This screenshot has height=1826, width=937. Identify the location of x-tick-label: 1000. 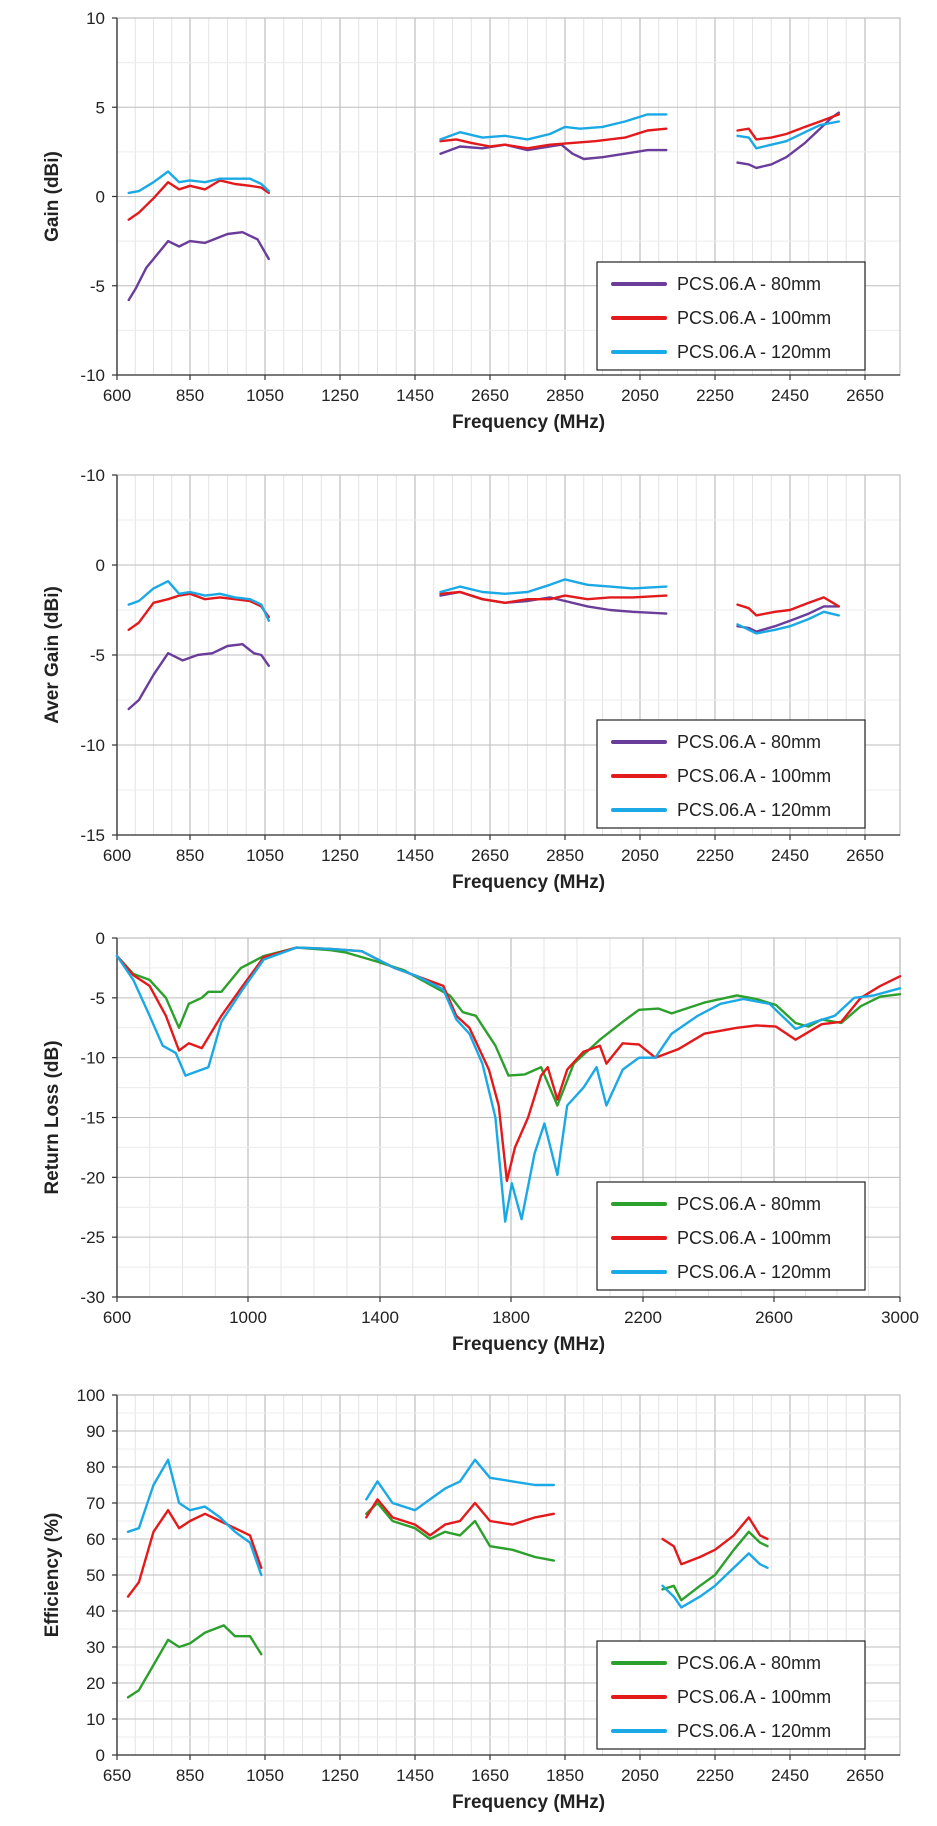
(248, 1317).